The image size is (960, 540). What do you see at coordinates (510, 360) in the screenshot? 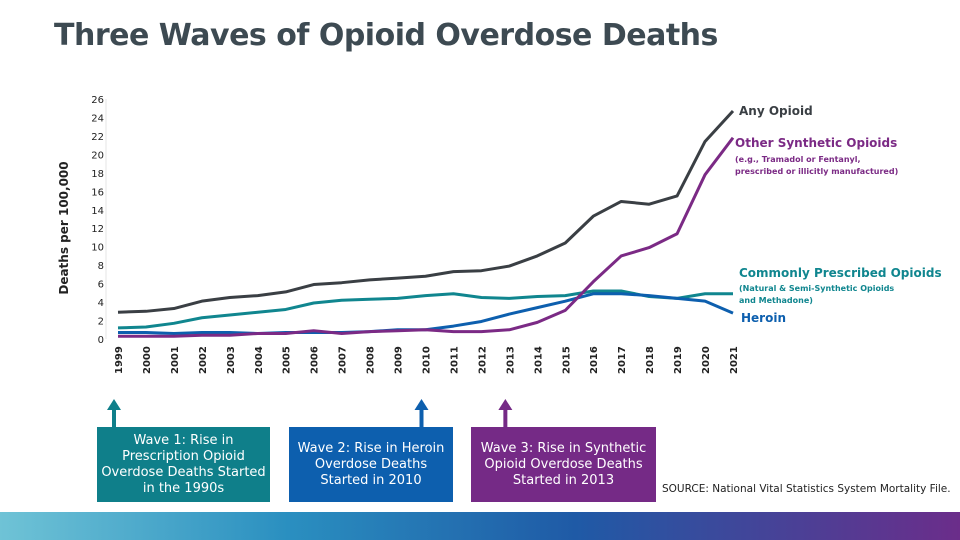
I see `x-tick-label: 2013` at bounding box center [510, 360].